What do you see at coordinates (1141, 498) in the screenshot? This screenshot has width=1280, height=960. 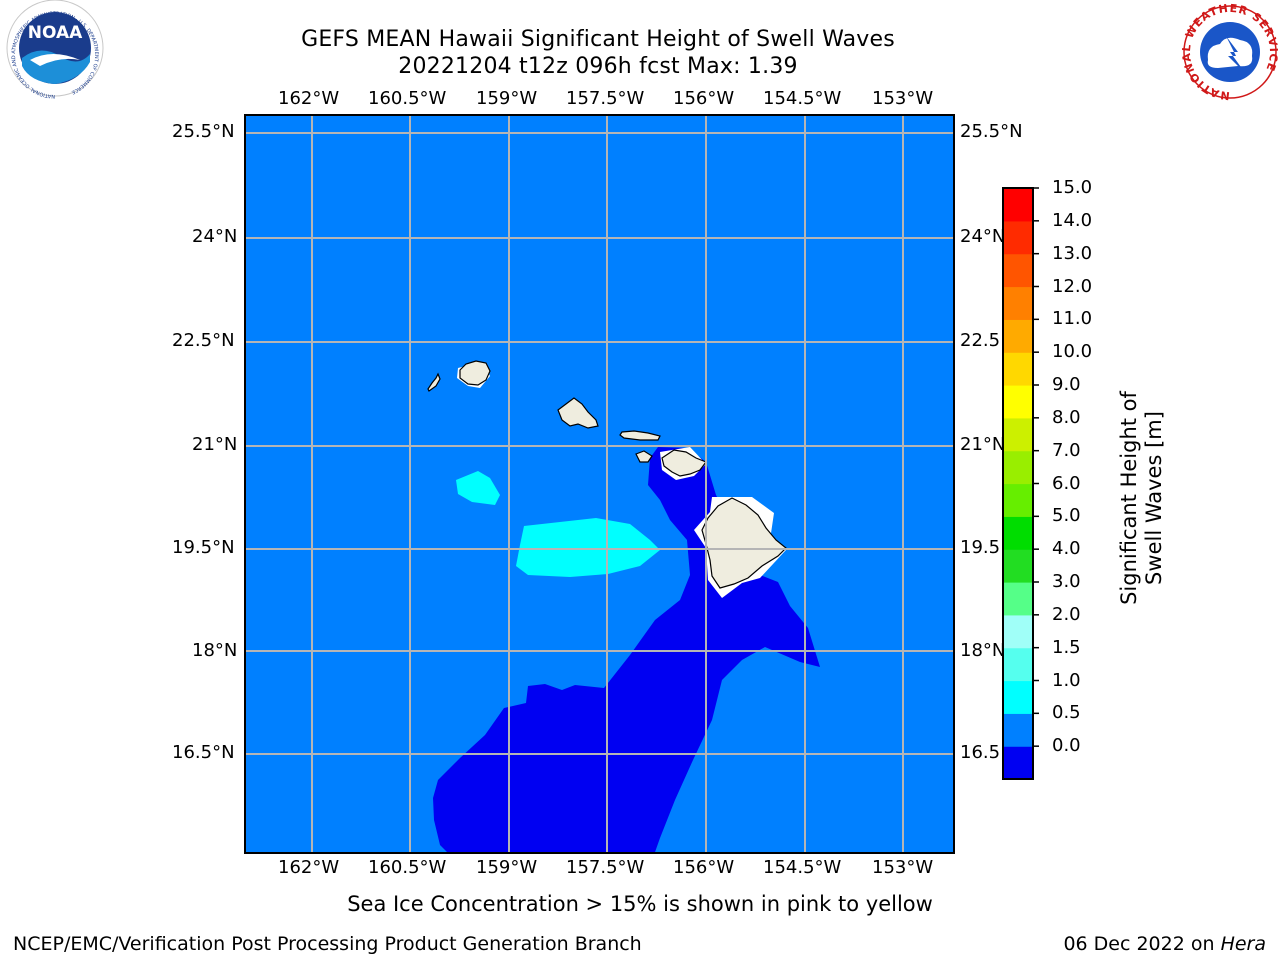 I see `colorbar-axis-label: Significant Height of Swell Waves [m]` at bounding box center [1141, 498].